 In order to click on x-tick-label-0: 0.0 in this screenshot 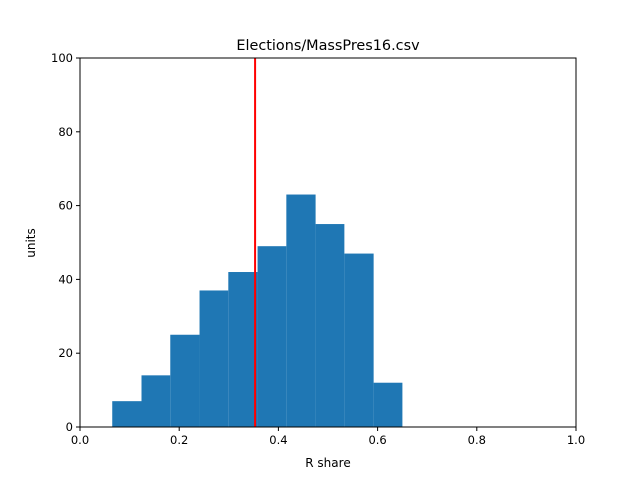, I will do `click(80, 440)`.